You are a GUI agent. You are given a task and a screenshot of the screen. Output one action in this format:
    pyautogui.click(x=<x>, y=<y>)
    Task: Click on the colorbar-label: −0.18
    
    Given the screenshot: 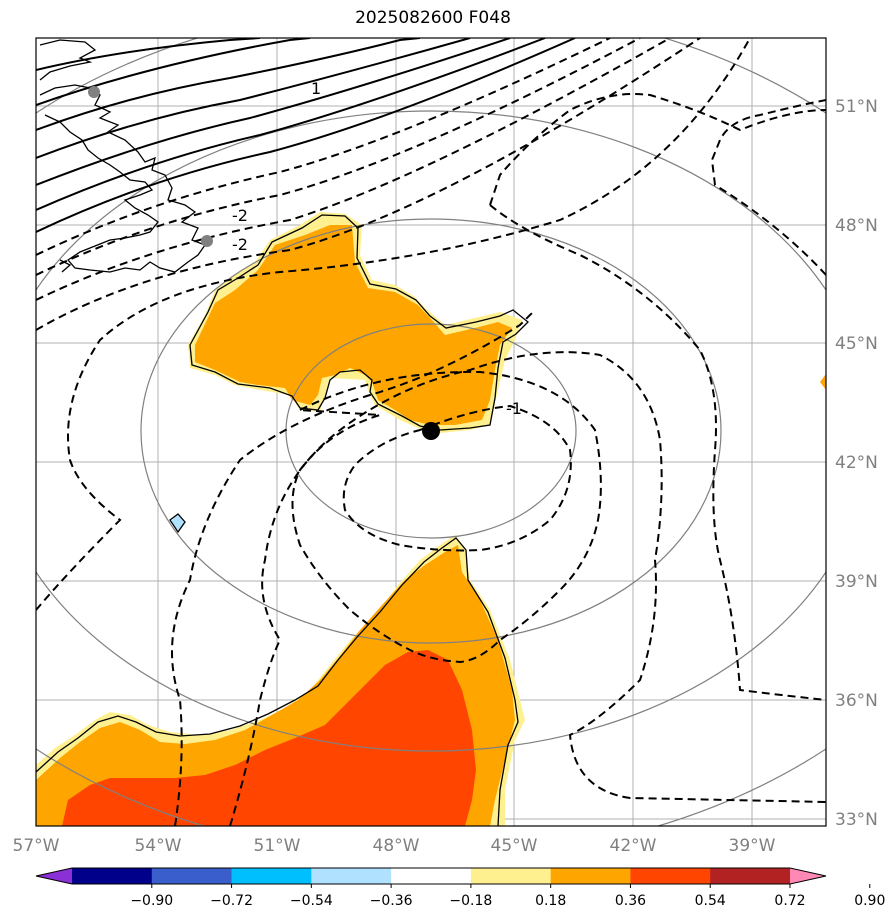 What is the action you would take?
    pyautogui.click(x=470, y=901)
    